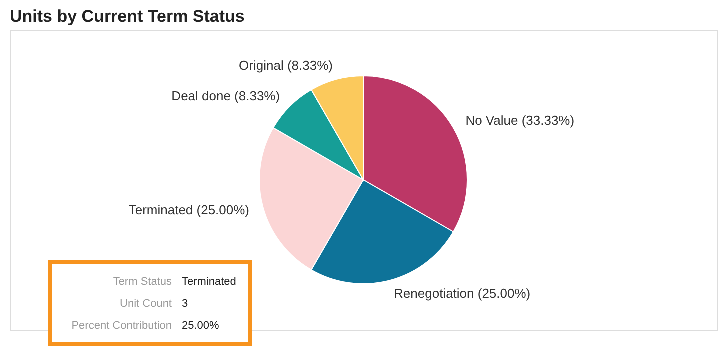  What do you see at coordinates (286, 66) in the screenshot?
I see `slice-label: Original (8.33%)` at bounding box center [286, 66].